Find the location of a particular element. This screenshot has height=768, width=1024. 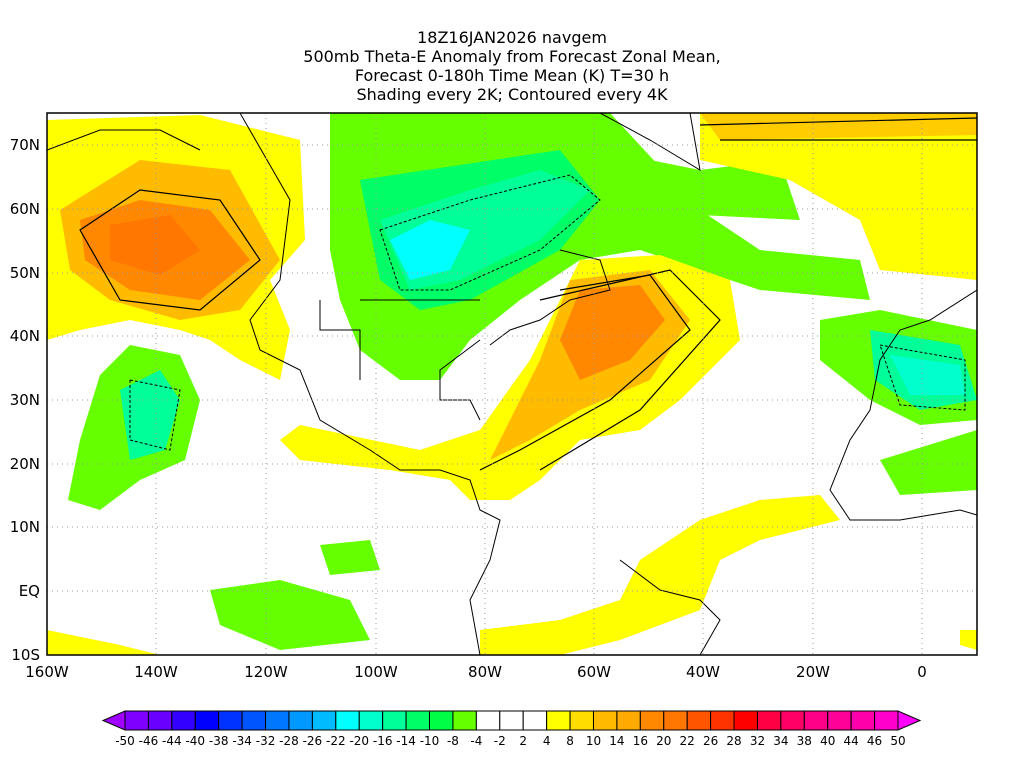

colorbar-label: -2 is located at coordinates (500, 741).